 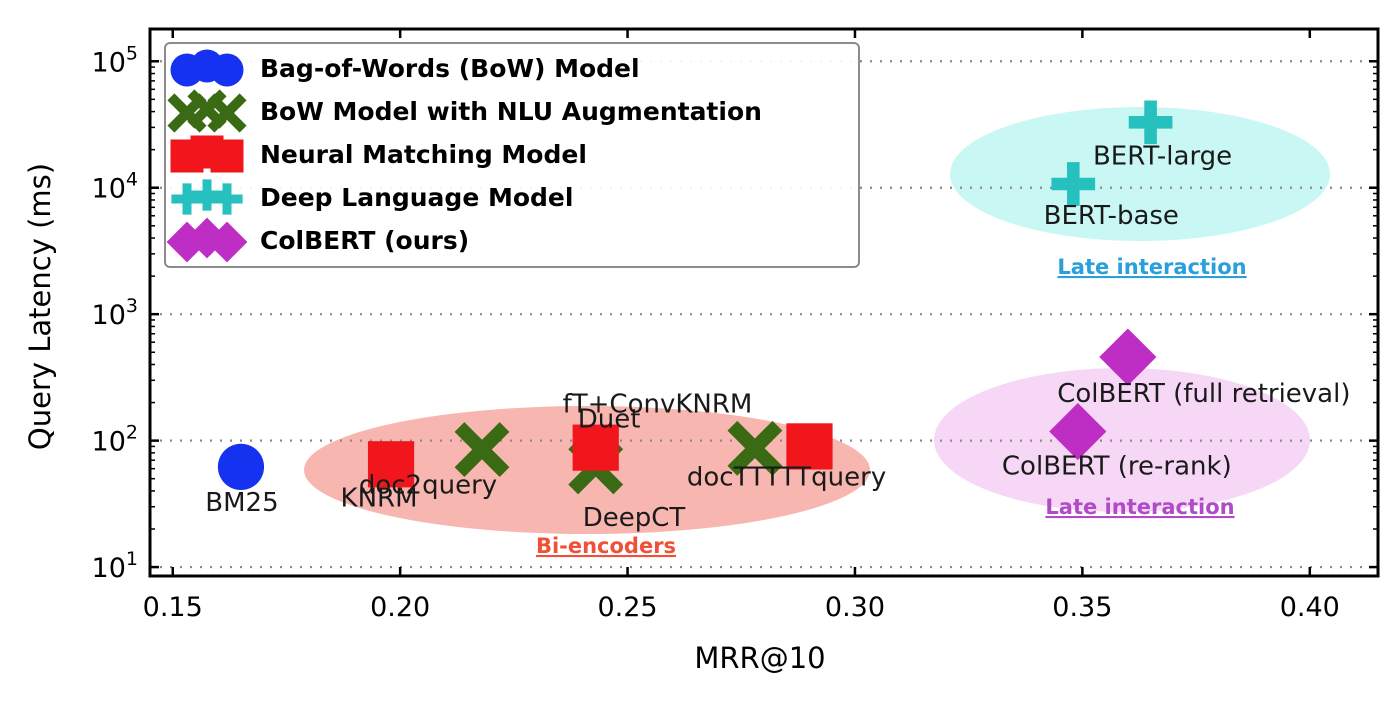 I want to click on point-label-doc2query: doc2query, so click(x=428, y=486).